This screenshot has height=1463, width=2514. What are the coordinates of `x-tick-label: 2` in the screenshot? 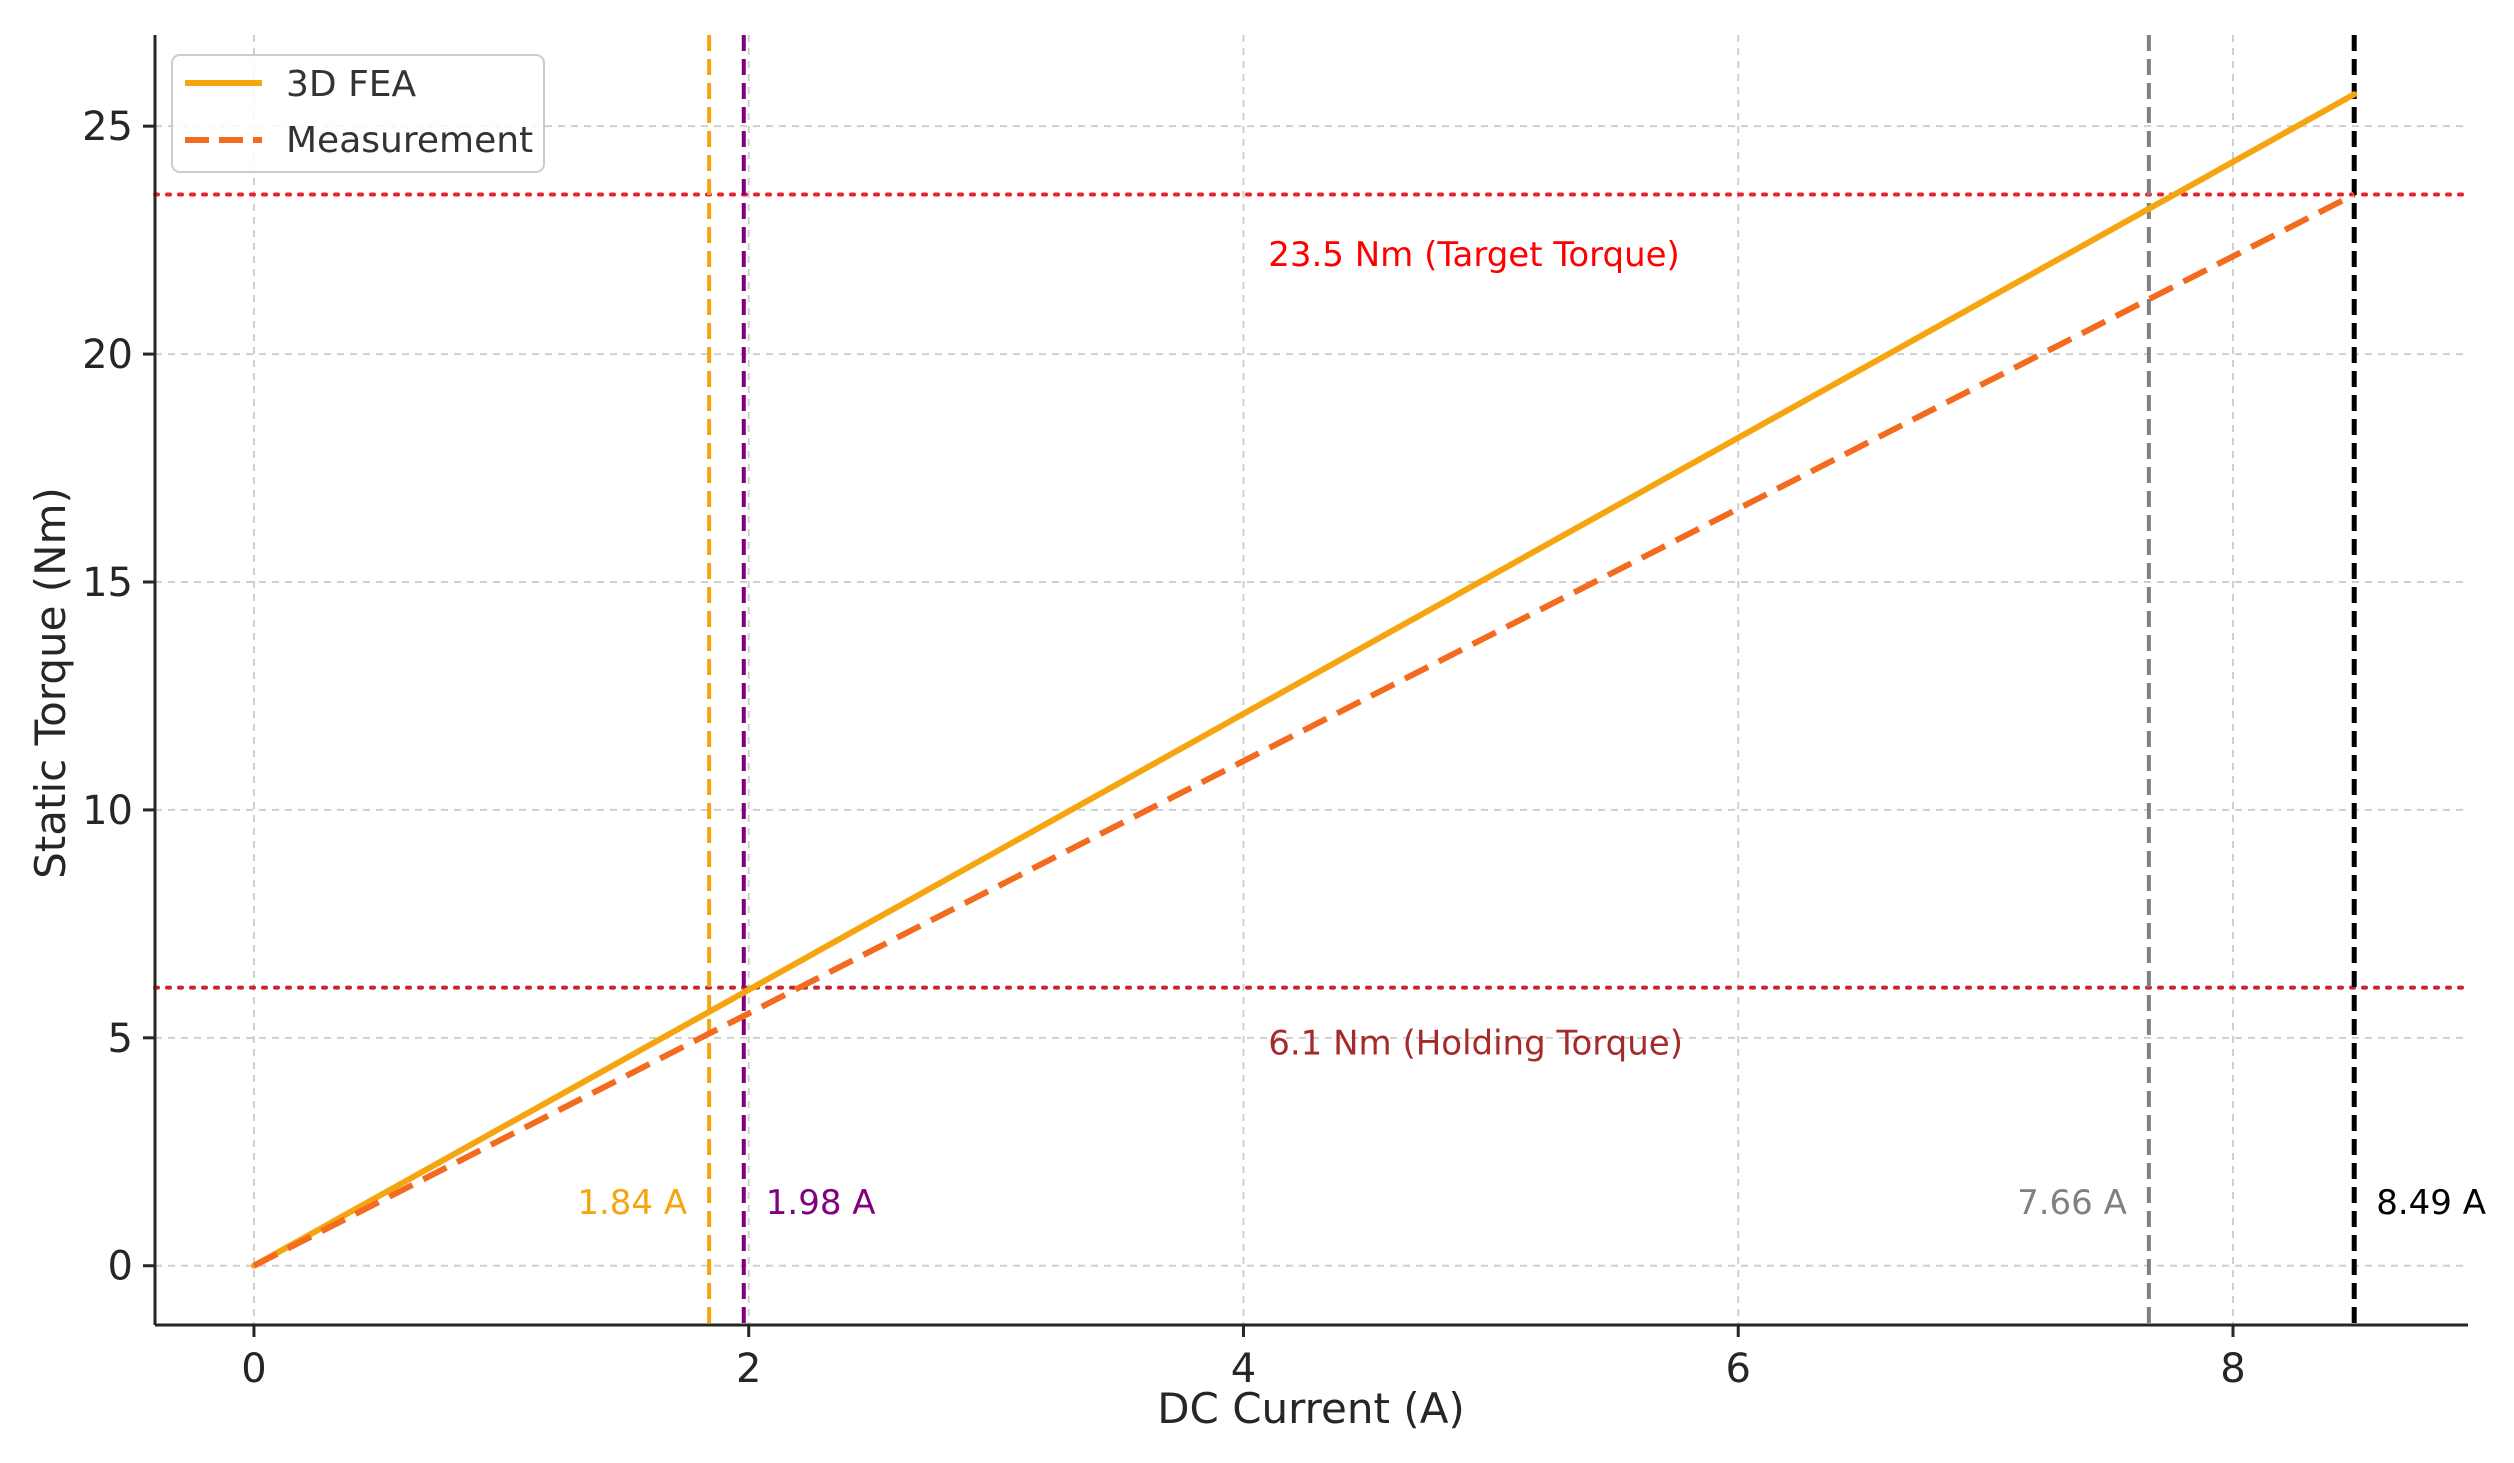 It's located at (748, 1369).